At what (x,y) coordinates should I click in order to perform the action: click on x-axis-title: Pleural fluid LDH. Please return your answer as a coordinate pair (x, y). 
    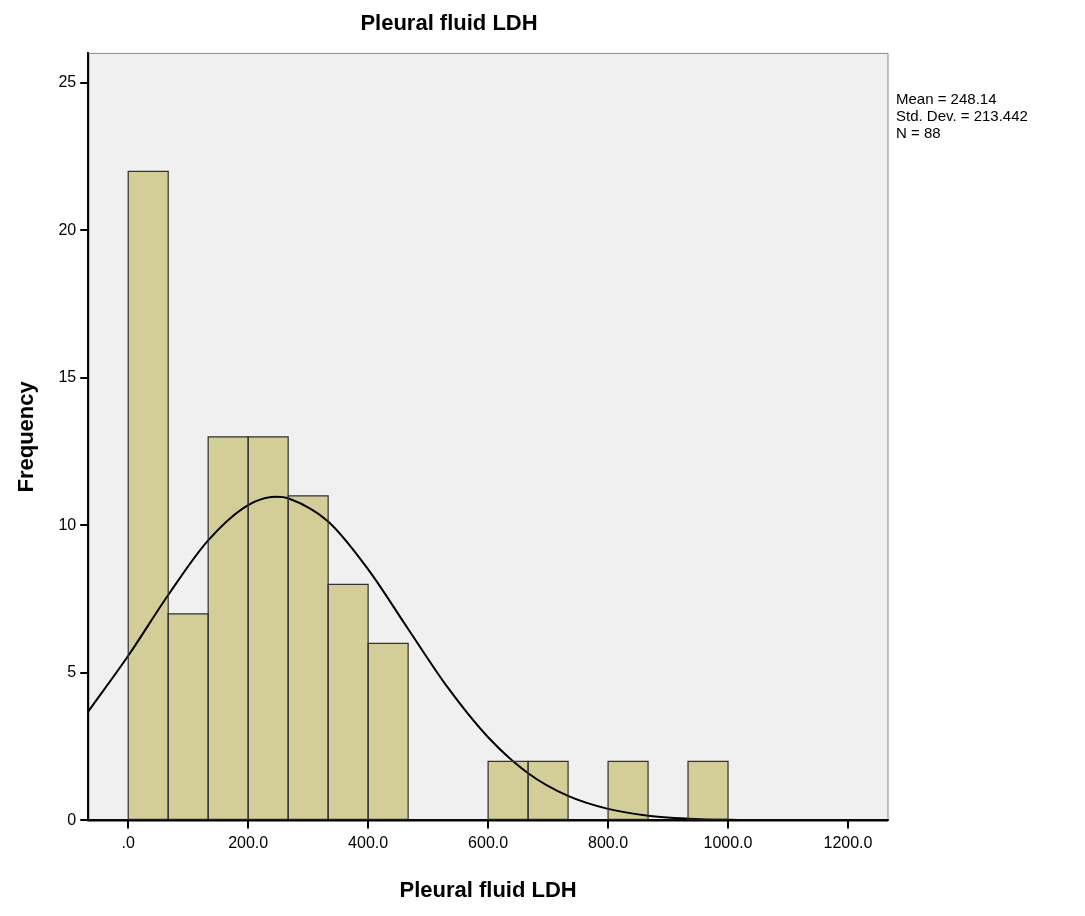
    Looking at the image, I should click on (488, 889).